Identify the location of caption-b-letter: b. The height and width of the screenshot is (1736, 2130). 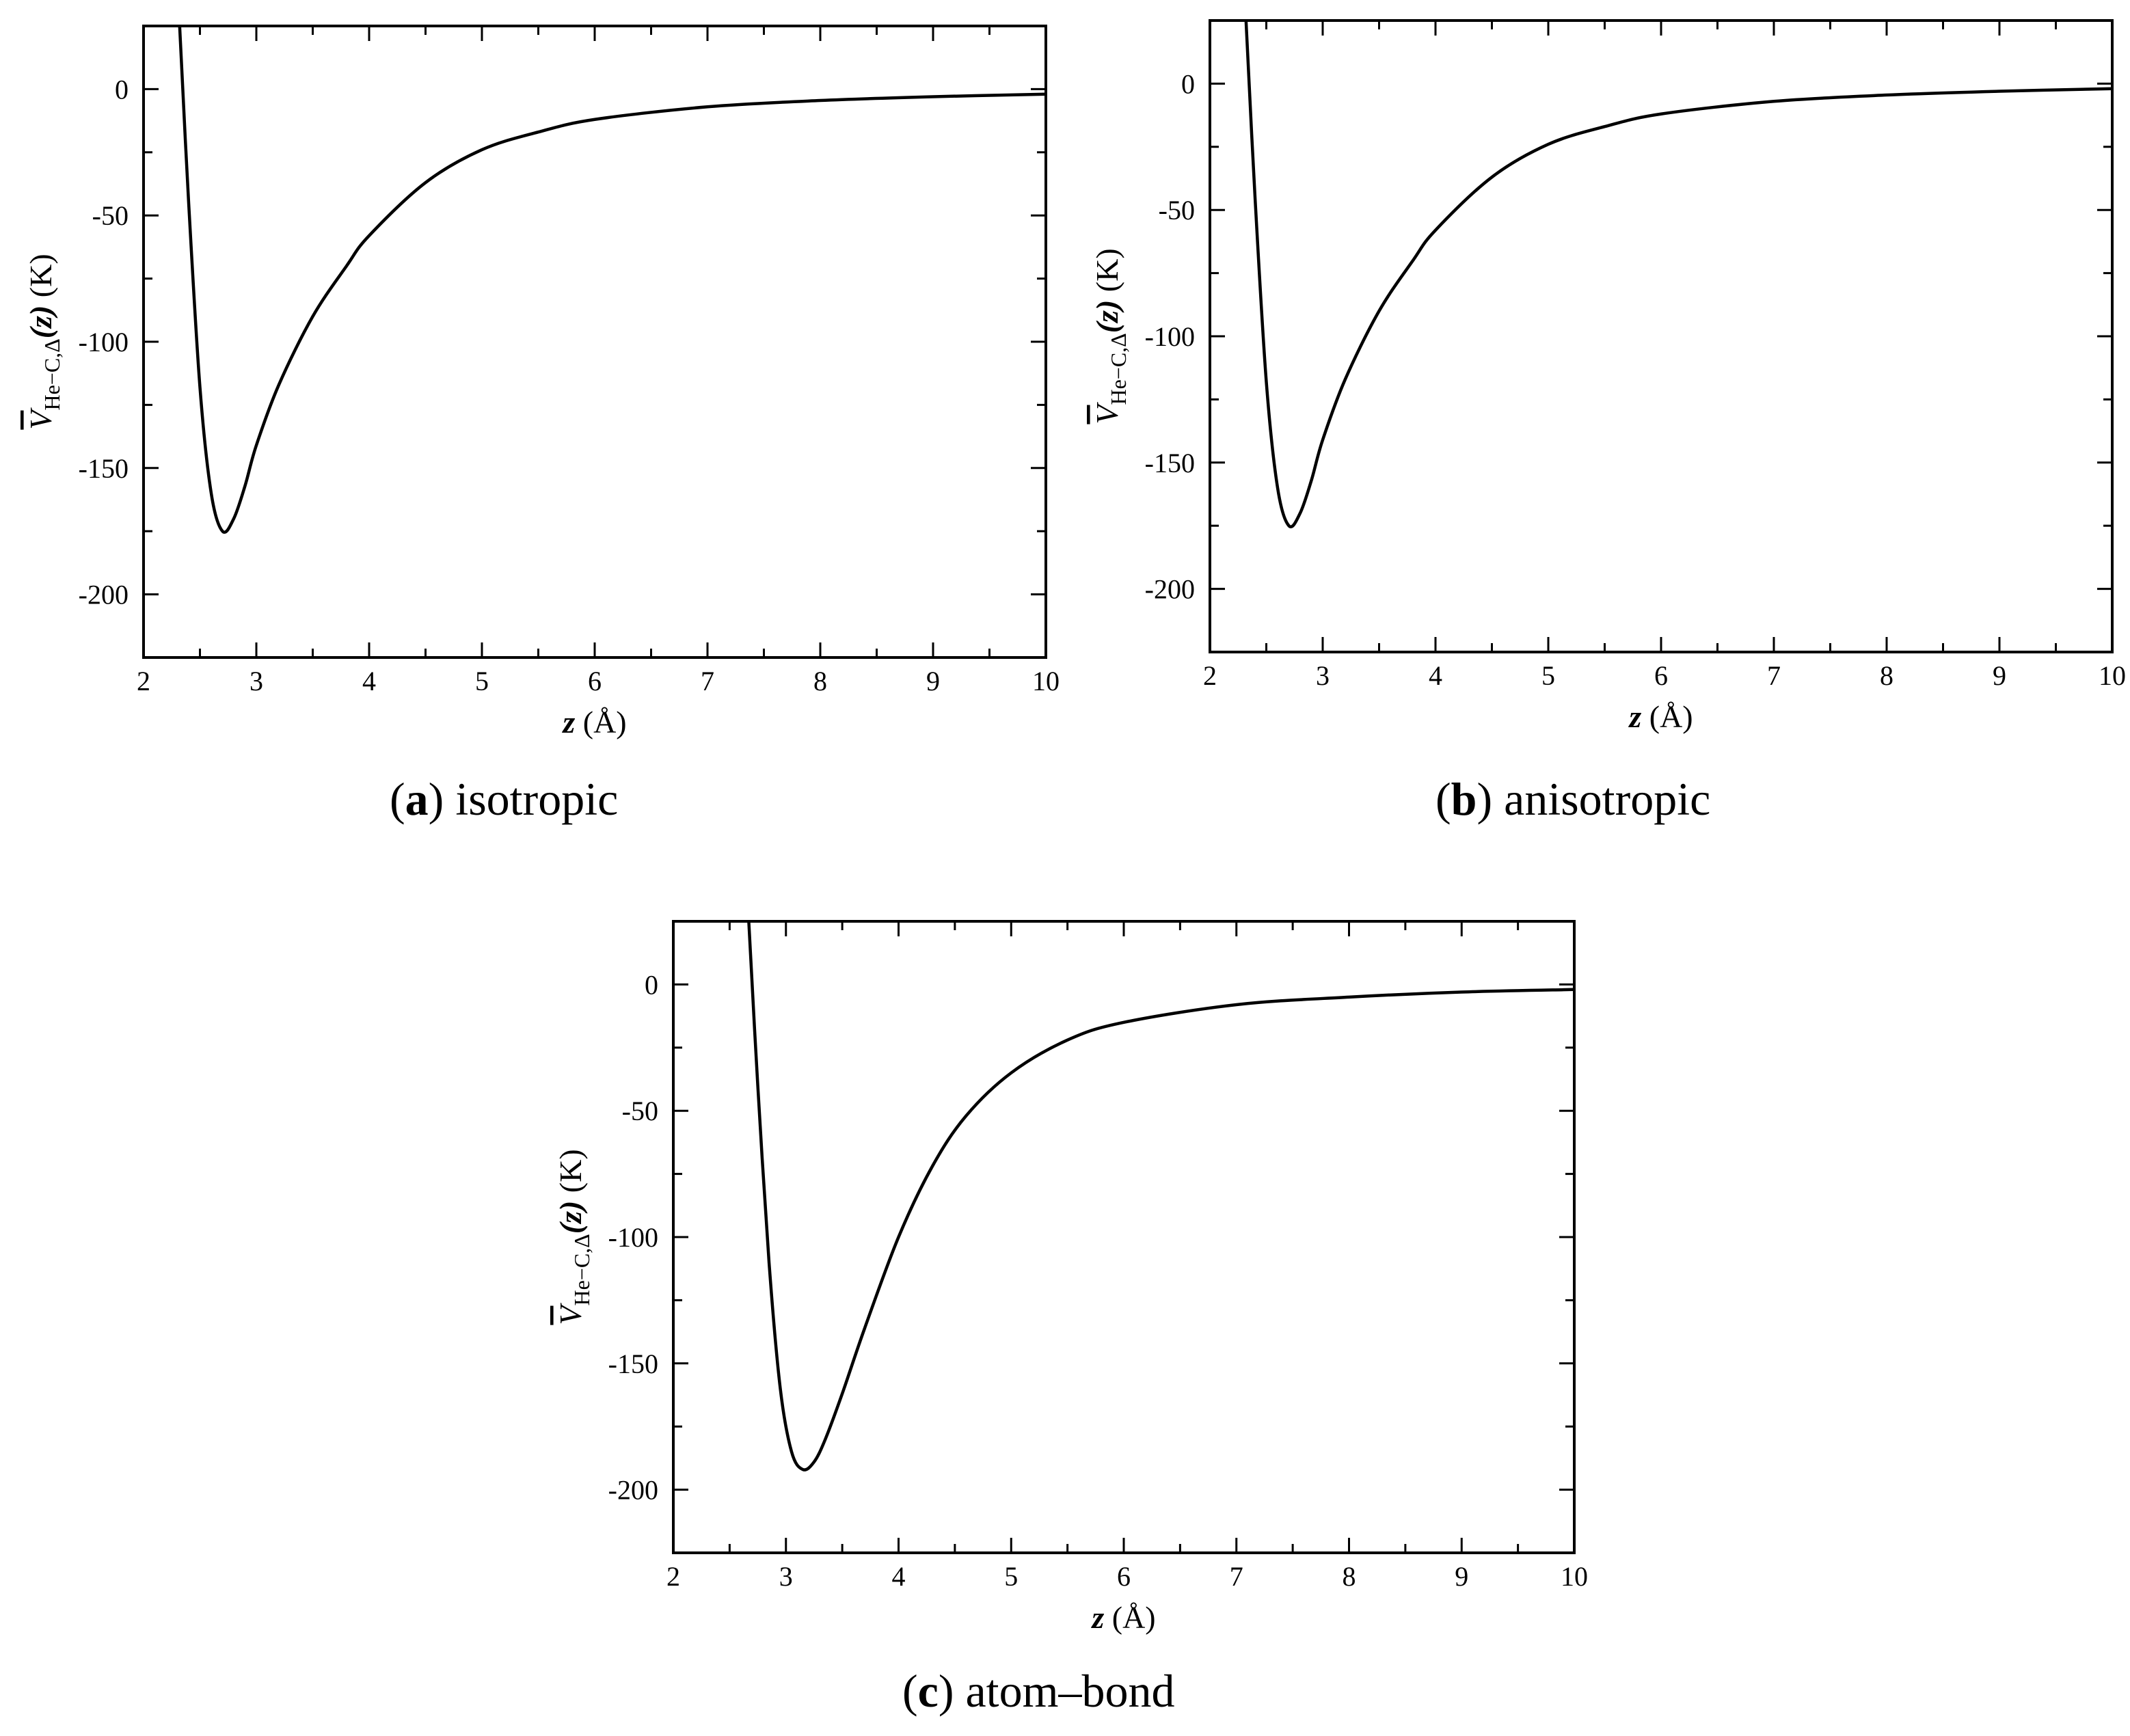
(1464, 799).